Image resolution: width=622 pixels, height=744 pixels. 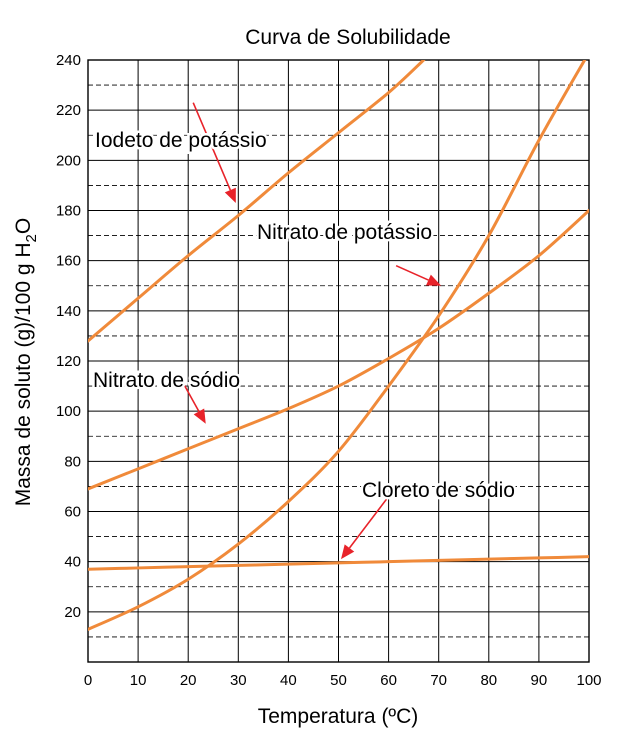 What do you see at coordinates (344, 232) in the screenshot?
I see `annotation-label: Nitrato de potássio` at bounding box center [344, 232].